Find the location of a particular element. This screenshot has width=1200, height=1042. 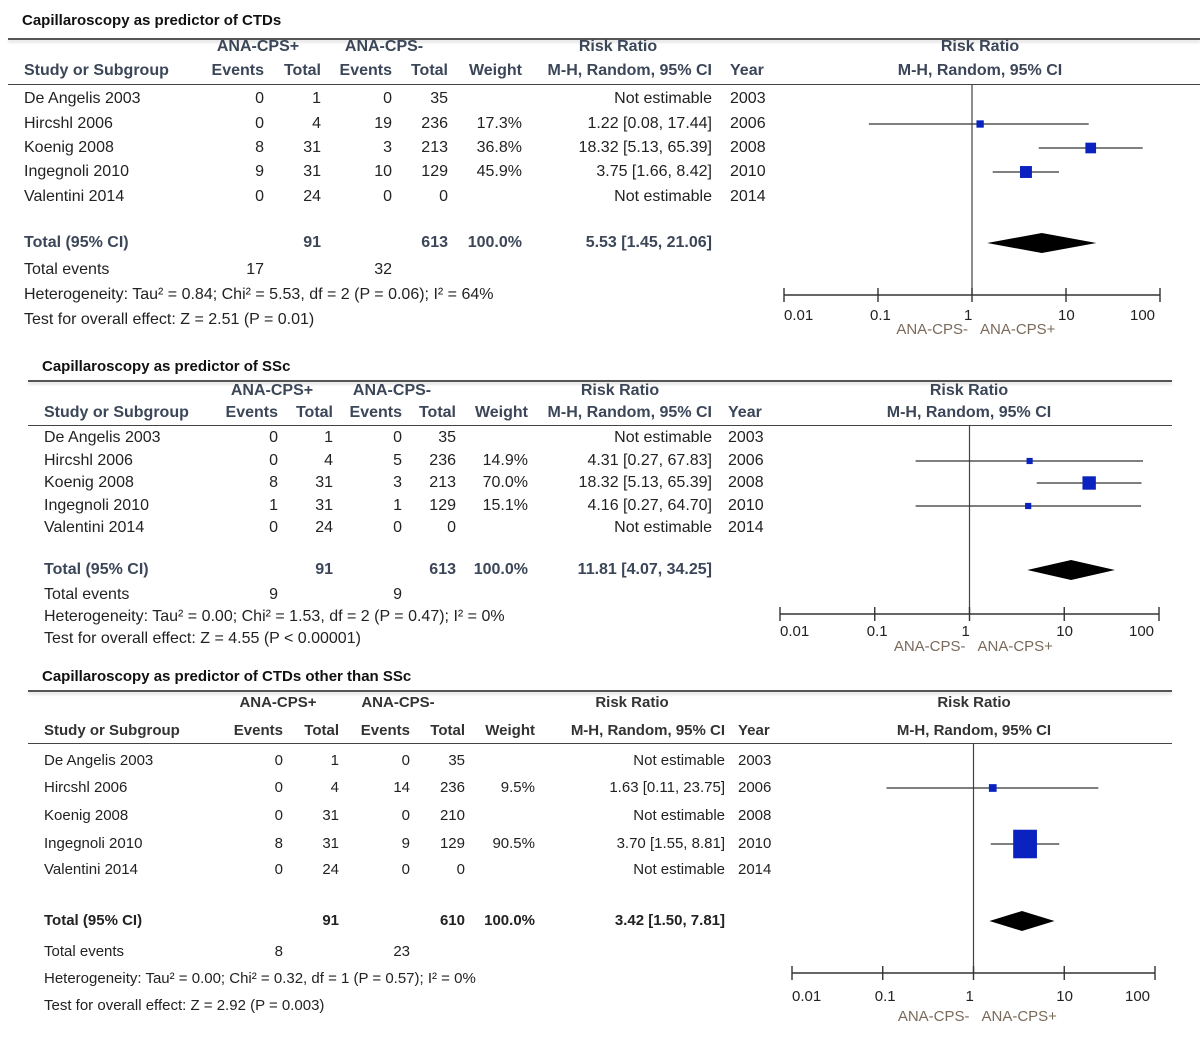

group-header-ctrl: ANA-CPS- is located at coordinates (392, 390).